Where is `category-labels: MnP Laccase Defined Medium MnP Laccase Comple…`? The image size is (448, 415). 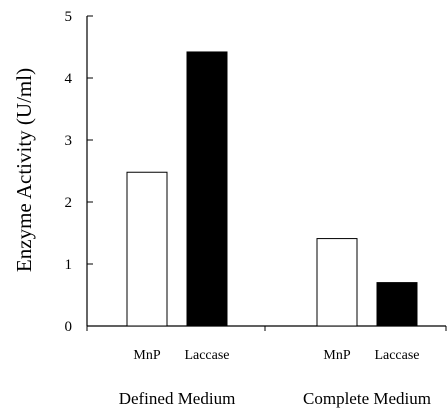 category-labels: MnP Laccase Defined Medium MnP Laccase Comple… is located at coordinates (275, 378).